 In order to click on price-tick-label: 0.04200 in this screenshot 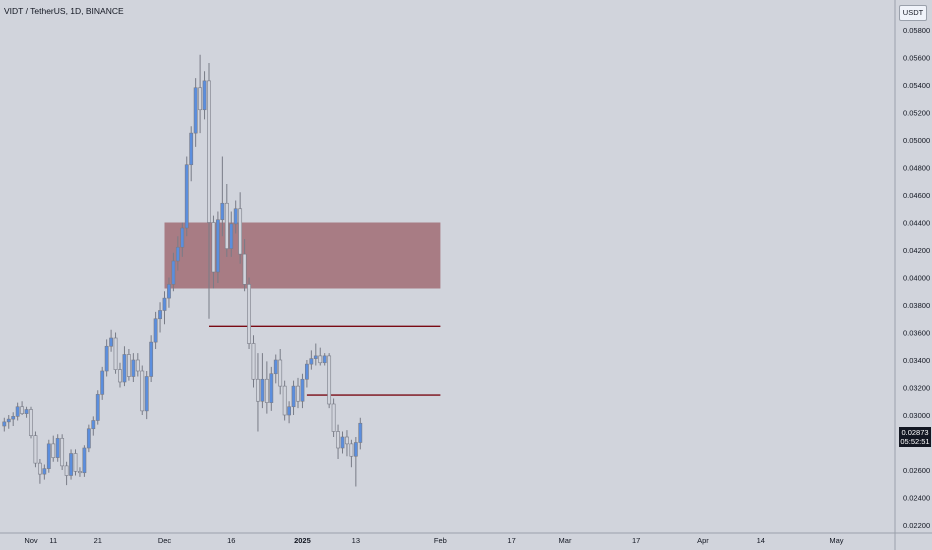, I will do `click(916, 250)`.